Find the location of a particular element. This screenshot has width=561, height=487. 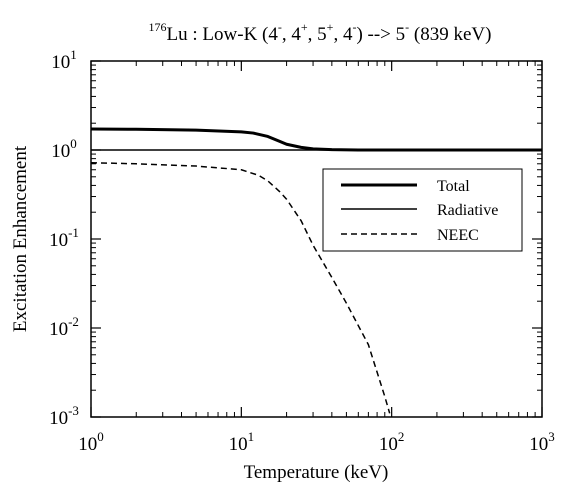

x-tick-label-1: 10¹ is located at coordinates (241, 442).